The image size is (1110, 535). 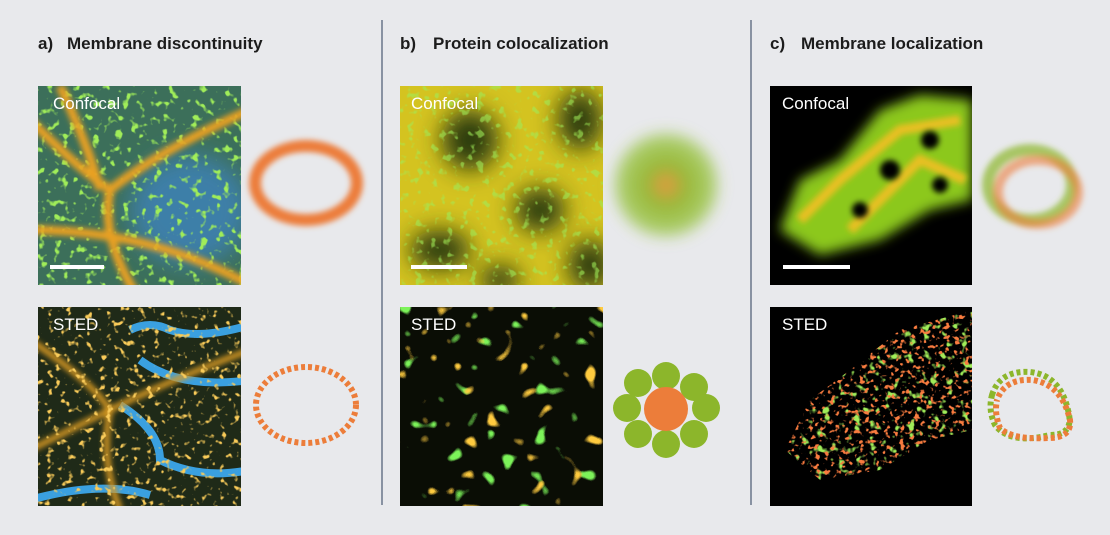 What do you see at coordinates (408, 43) in the screenshot?
I see `panel-label: b)` at bounding box center [408, 43].